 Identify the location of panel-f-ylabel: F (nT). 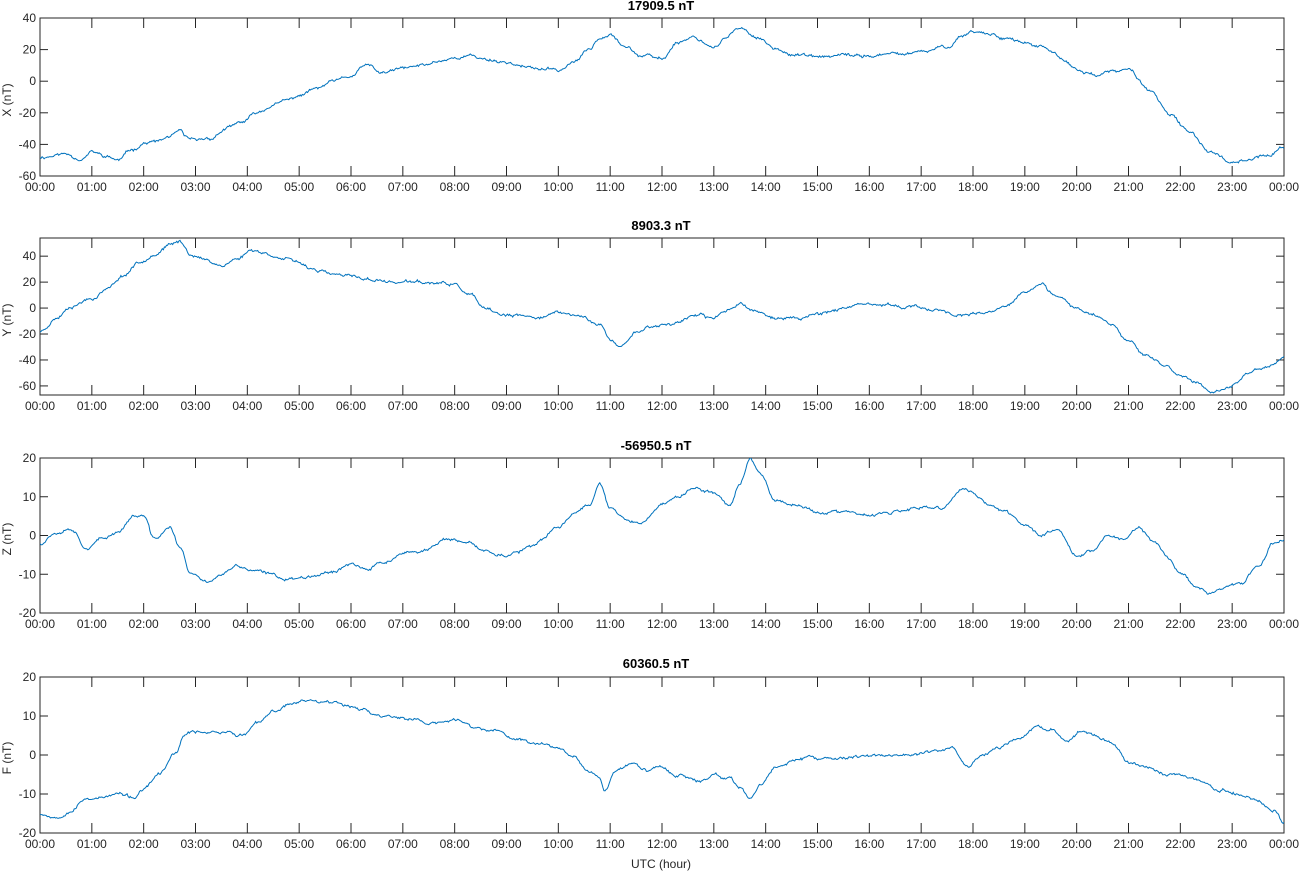
(7, 758).